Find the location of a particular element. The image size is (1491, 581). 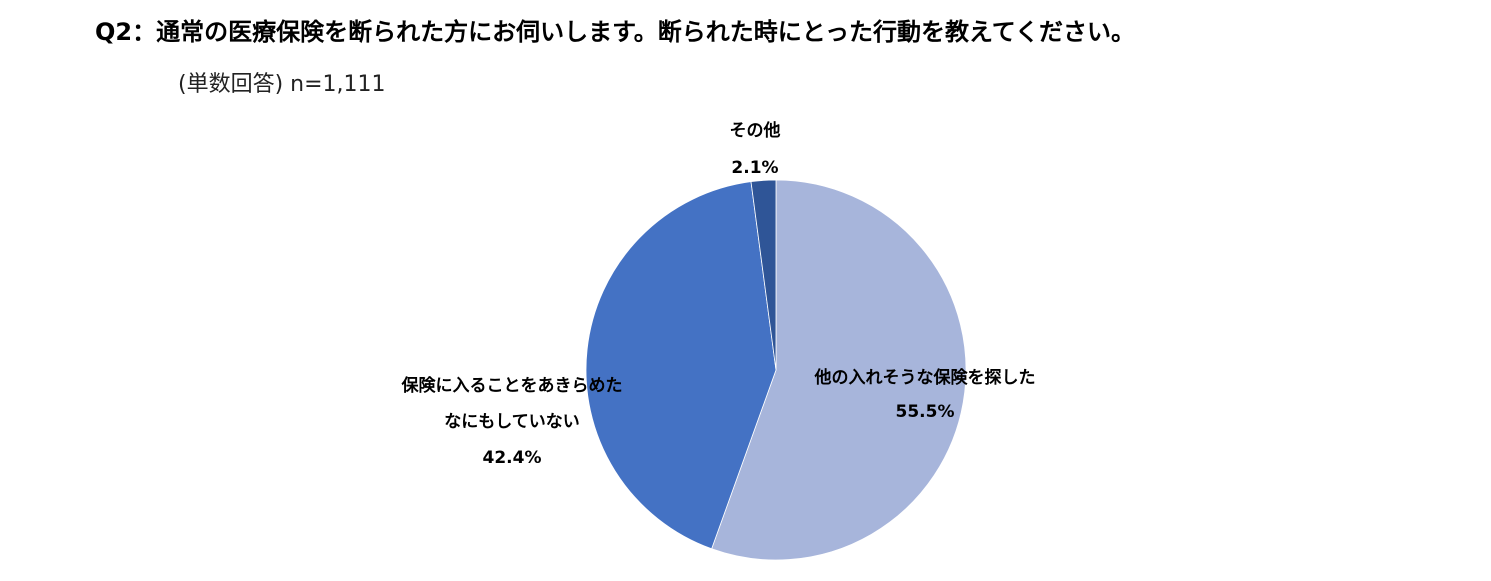

chart-subtitle: (単数回答) n=1,111 is located at coordinates (282, 84).